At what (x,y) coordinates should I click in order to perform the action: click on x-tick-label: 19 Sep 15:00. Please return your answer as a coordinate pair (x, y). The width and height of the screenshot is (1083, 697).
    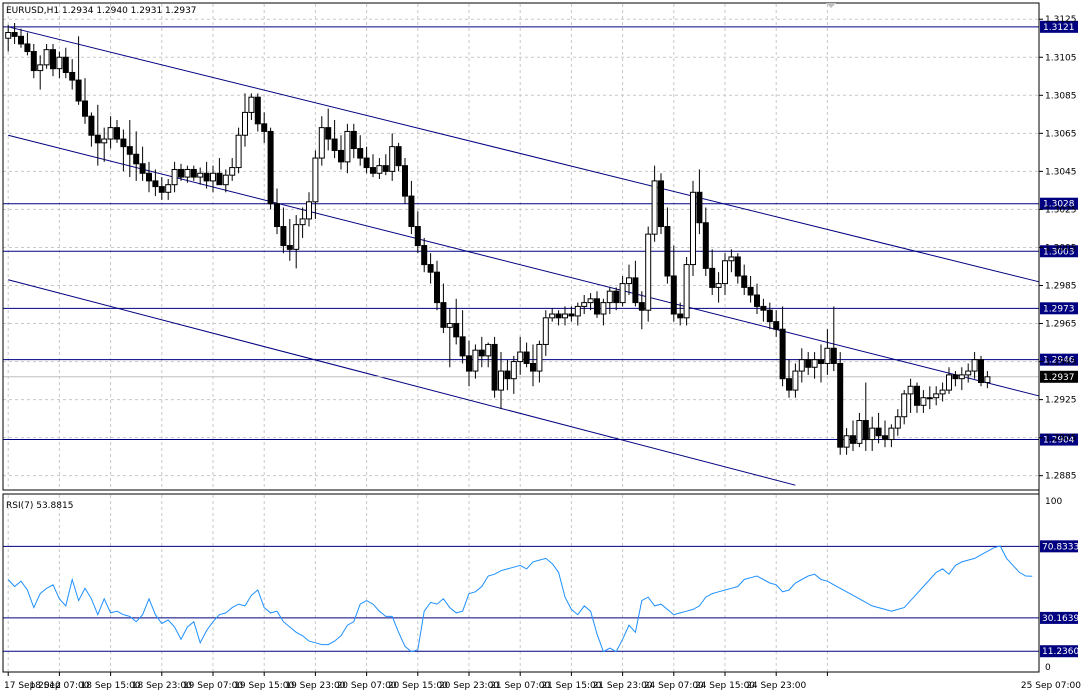
    Looking at the image, I should click on (264, 686).